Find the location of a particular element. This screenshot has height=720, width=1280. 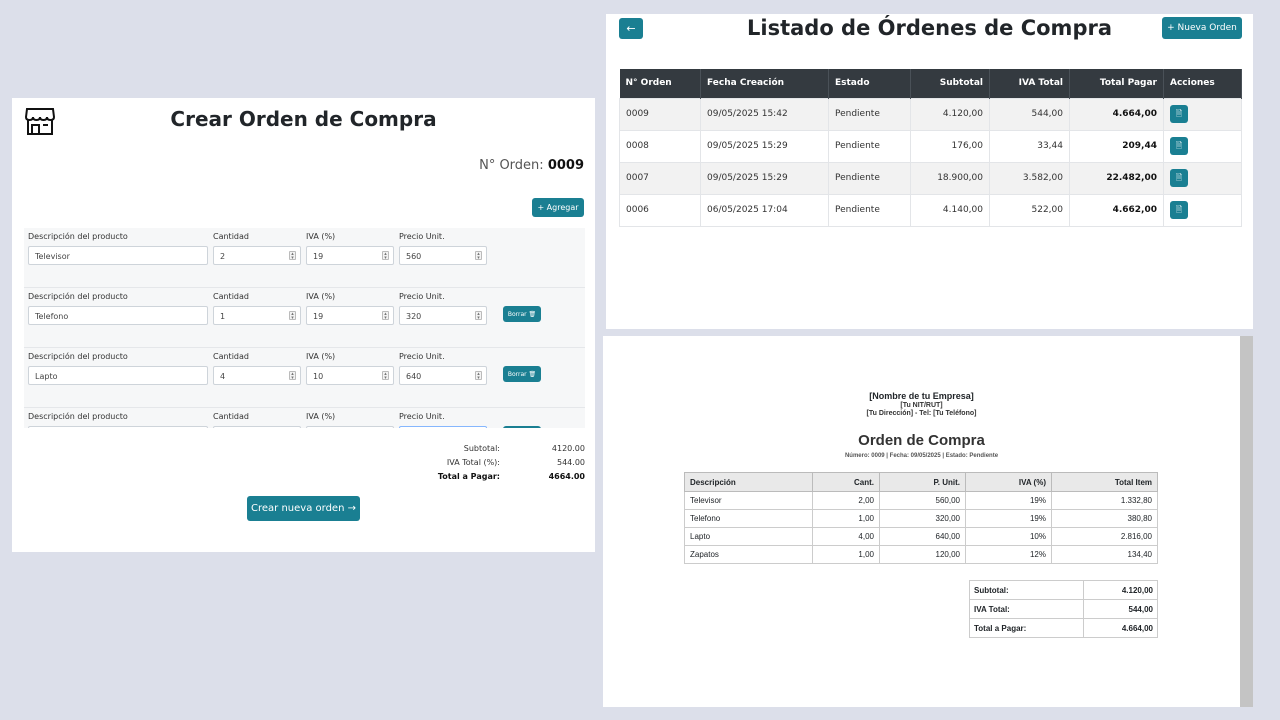

order-id-cell: 0006 is located at coordinates (660, 210).